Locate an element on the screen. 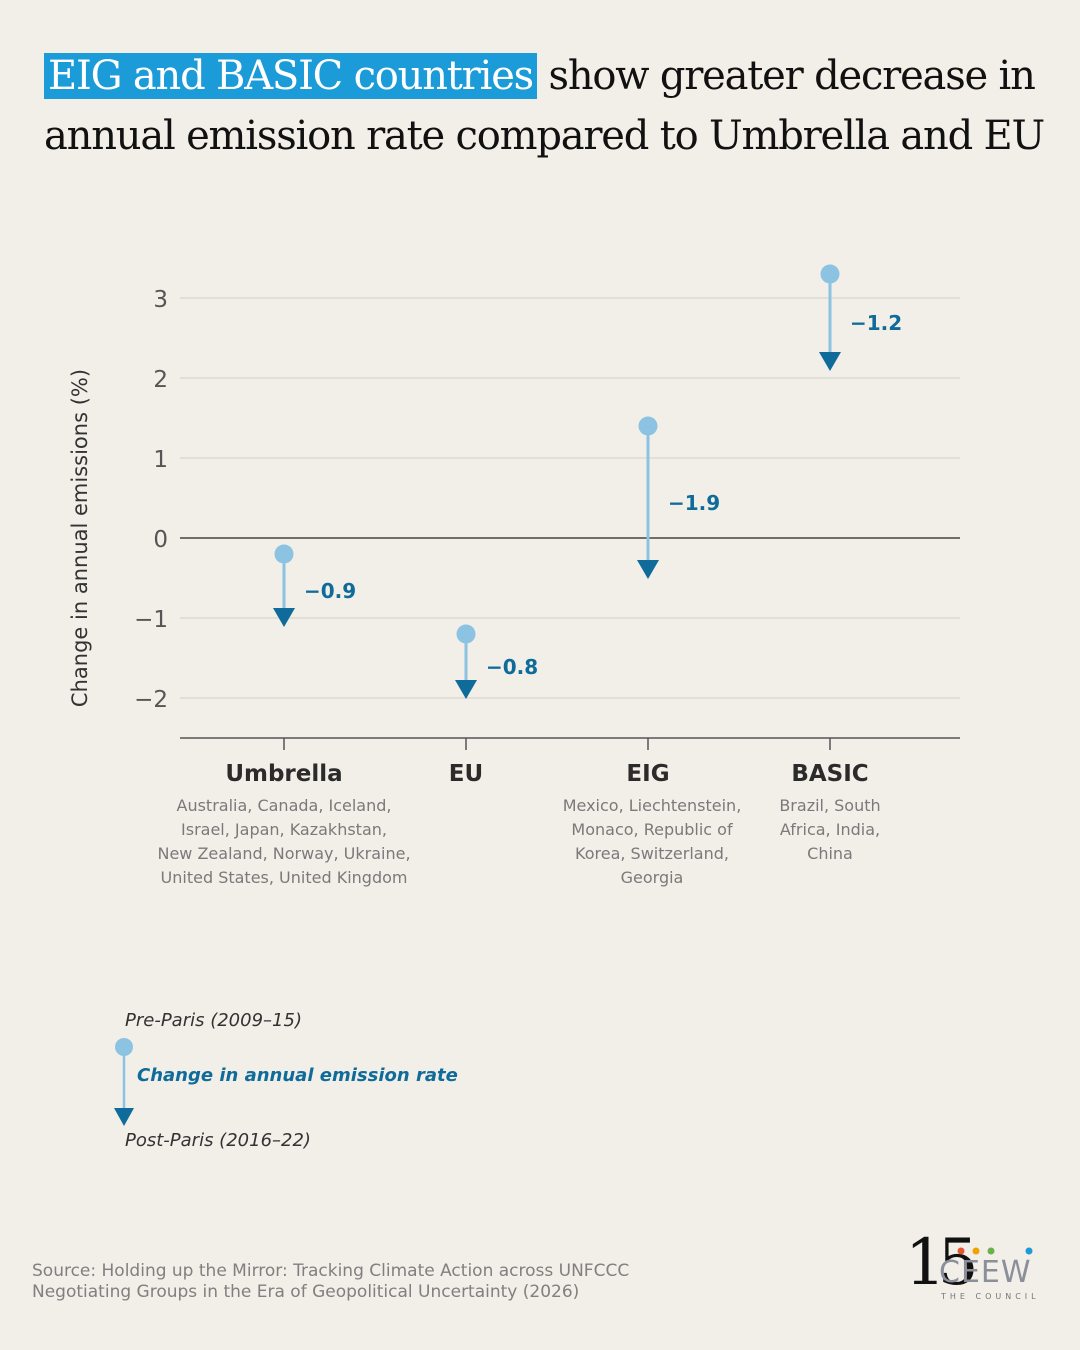 This screenshot has height=1350, width=1080. member-line: Georgia is located at coordinates (652, 877).